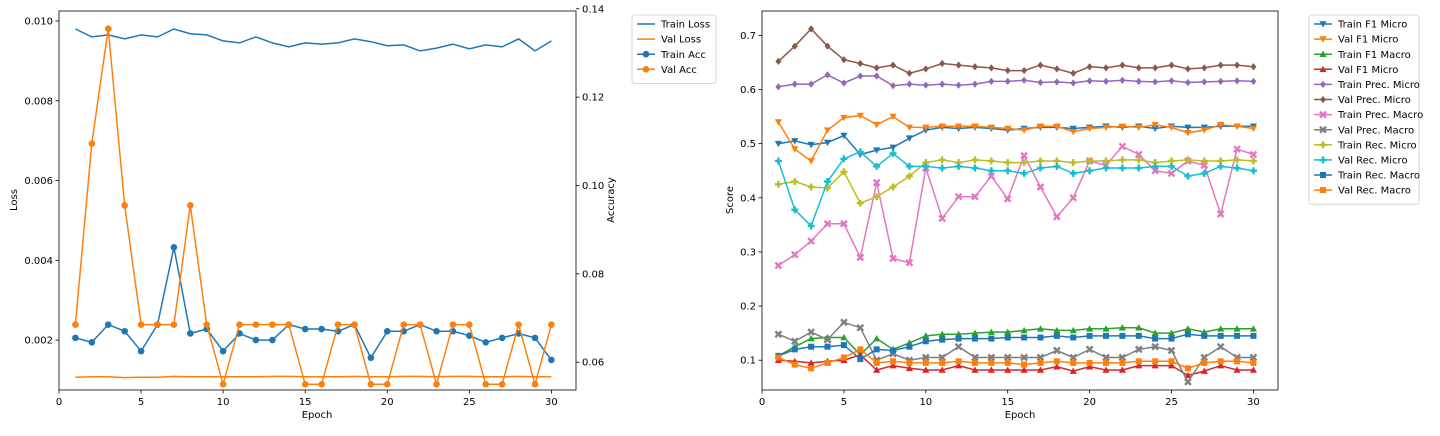 The width and height of the screenshot is (1440, 436). What do you see at coordinates (681, 40) in the screenshot?
I see `legend-label: Val Loss` at bounding box center [681, 40].